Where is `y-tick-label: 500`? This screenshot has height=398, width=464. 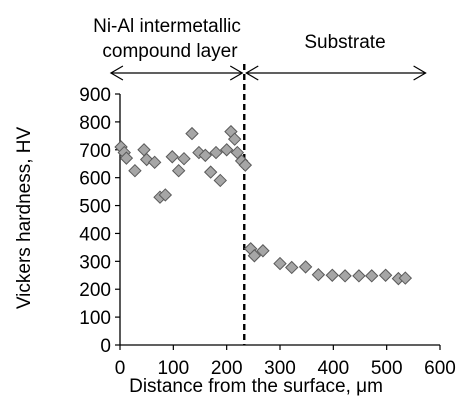 y-tick-label: 500 is located at coordinates (95, 207).